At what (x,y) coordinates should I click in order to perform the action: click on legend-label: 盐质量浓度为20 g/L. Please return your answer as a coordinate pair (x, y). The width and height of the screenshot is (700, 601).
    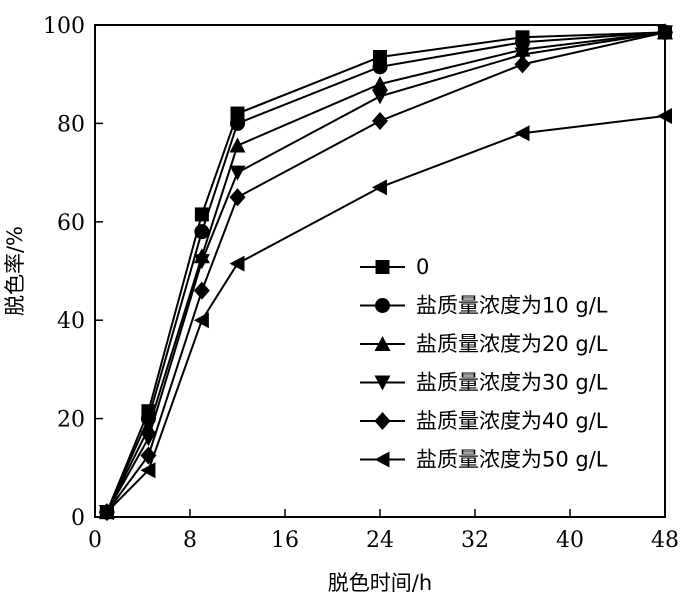
    Looking at the image, I should click on (512, 344).